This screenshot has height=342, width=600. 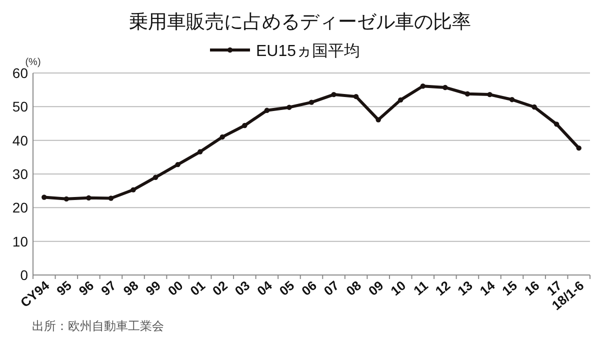 What do you see at coordinates (20, 106) in the screenshot?
I see `y-tick-label: 50` at bounding box center [20, 106].